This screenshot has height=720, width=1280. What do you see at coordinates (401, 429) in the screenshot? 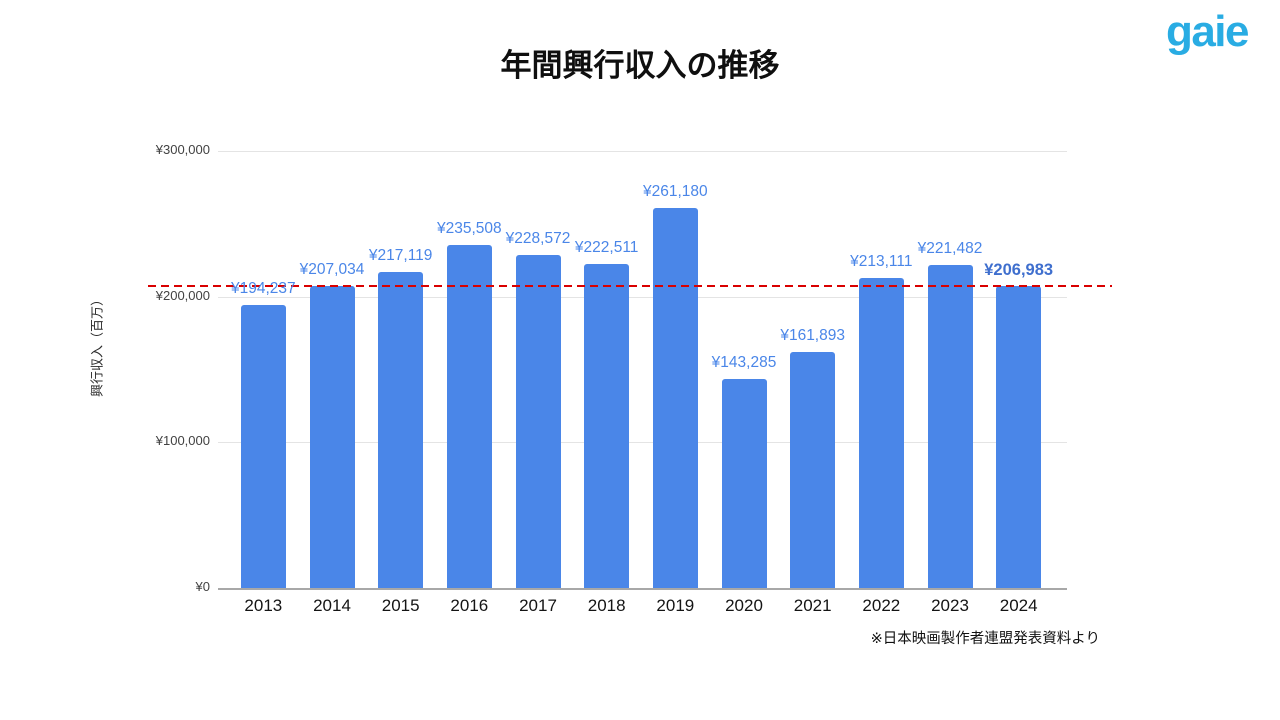
I see `bar-2015` at bounding box center [401, 429].